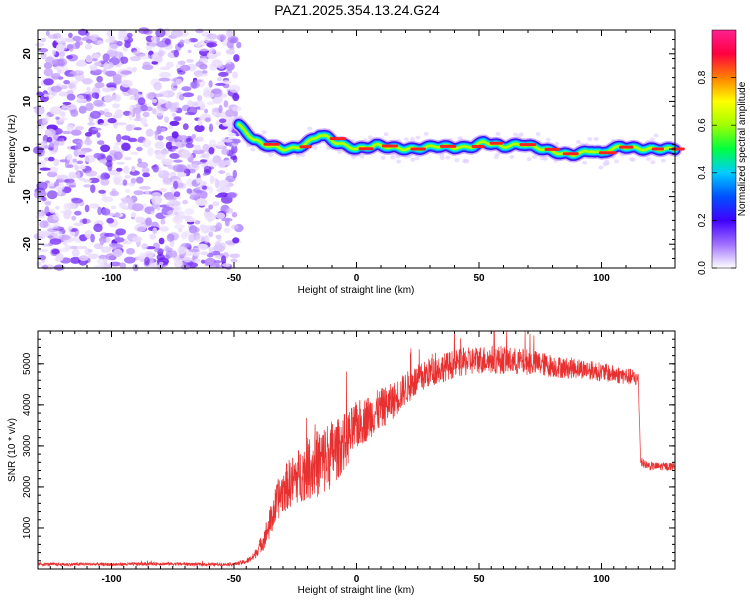 Image resolution: width=750 pixels, height=600 pixels. I want to click on colorbar-tick-label: 0.8, so click(702, 77).